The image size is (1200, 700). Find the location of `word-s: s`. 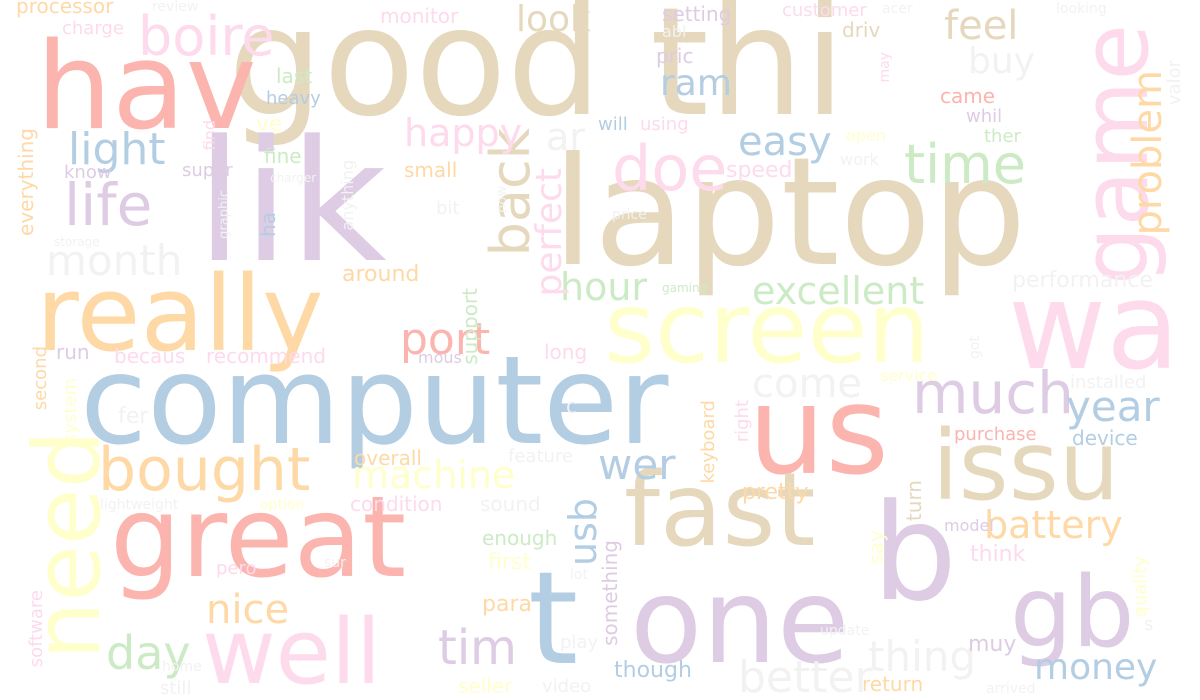

word-s: s is located at coordinates (1149, 624).